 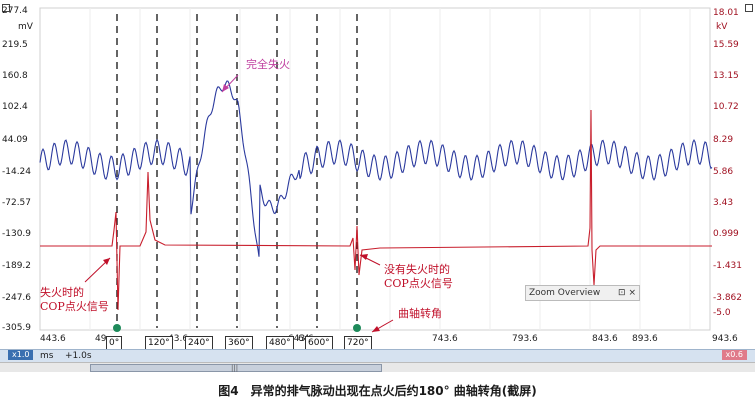 What do you see at coordinates (723, 203) in the screenshot?
I see `right-axis-tick: 3.43` at bounding box center [723, 203].